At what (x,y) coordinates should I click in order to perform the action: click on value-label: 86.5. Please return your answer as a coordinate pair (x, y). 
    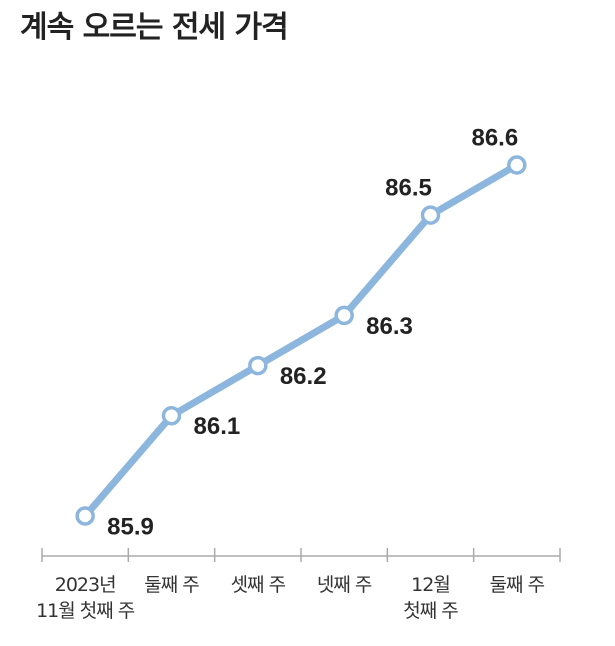
    Looking at the image, I should click on (408, 187).